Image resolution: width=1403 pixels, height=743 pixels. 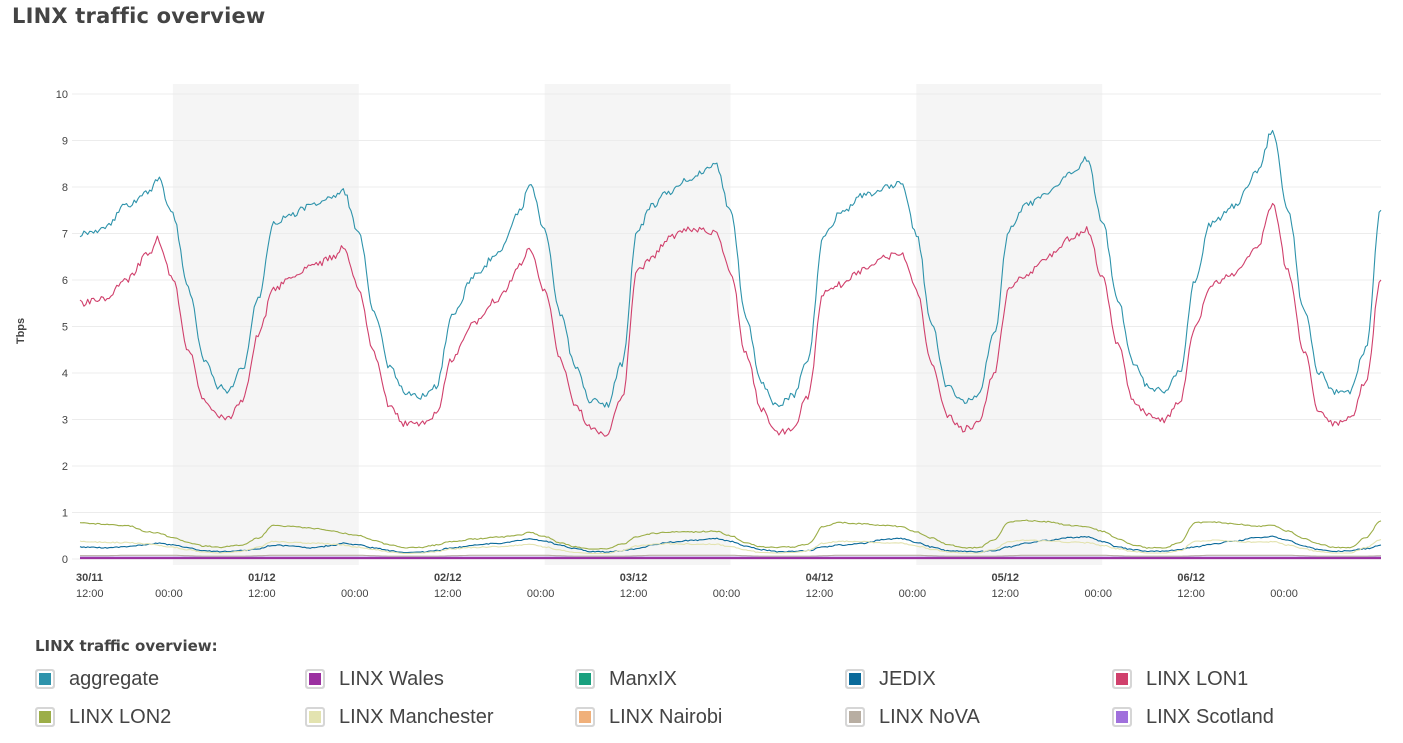 What do you see at coordinates (21, 331) in the screenshot?
I see `y-axis-label: Tbps` at bounding box center [21, 331].